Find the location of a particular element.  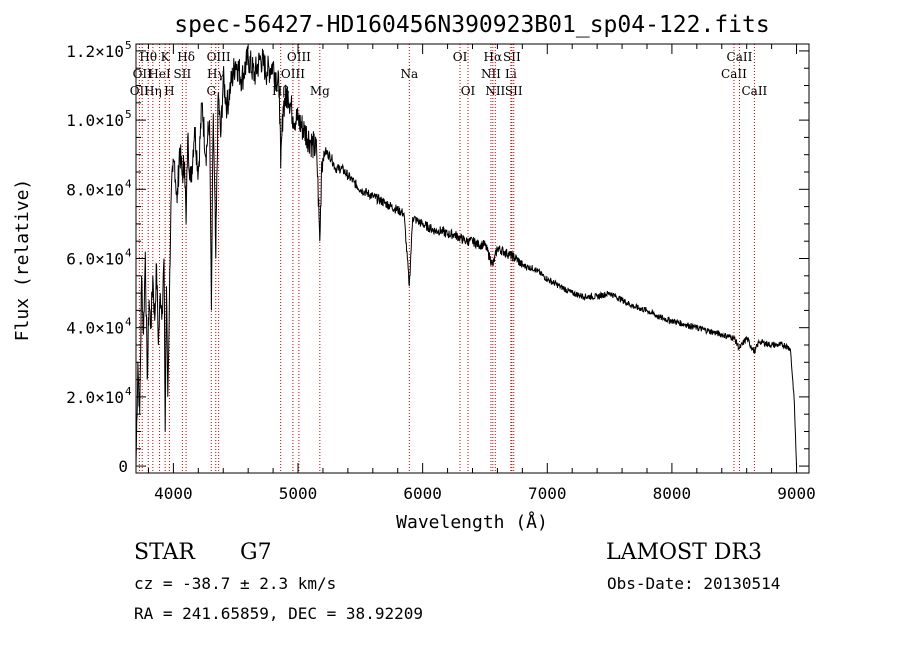

x-tick-label: 6000 is located at coordinates (422, 493).